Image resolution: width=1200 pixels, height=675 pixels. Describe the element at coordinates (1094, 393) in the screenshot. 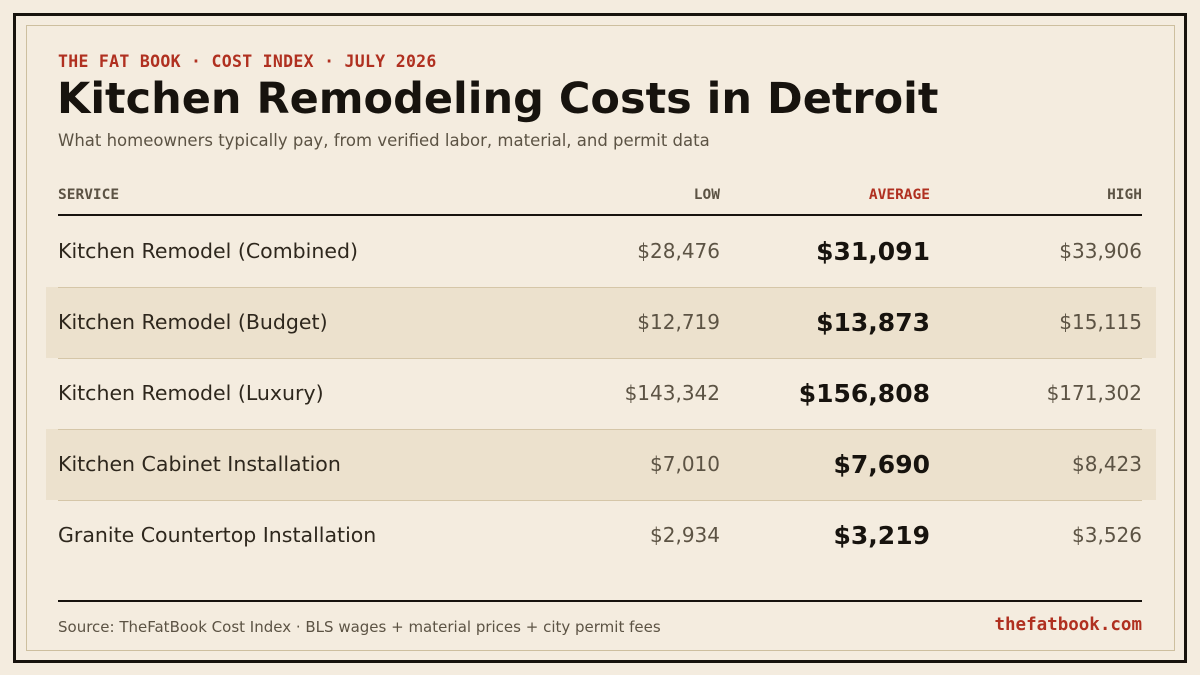

I see `row-high-price: $171,302` at that location.